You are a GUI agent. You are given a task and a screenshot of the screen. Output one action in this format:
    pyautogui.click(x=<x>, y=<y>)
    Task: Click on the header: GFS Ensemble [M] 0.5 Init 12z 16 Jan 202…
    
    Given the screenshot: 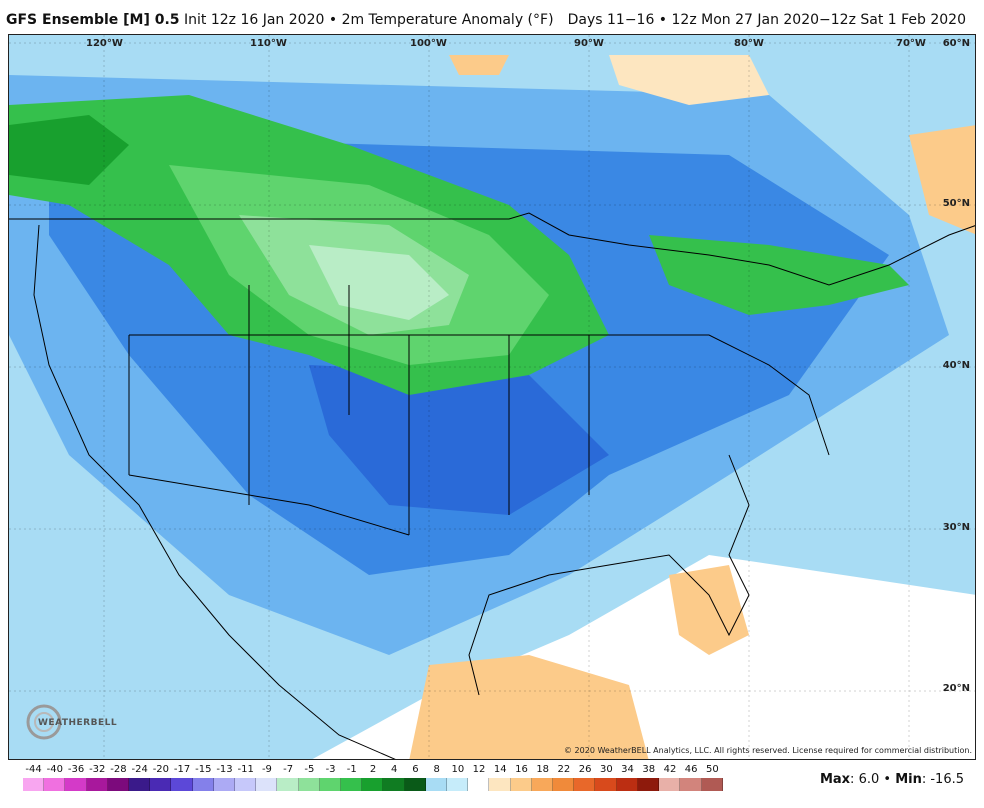 What is the action you would take?
    pyautogui.click(x=492, y=17)
    